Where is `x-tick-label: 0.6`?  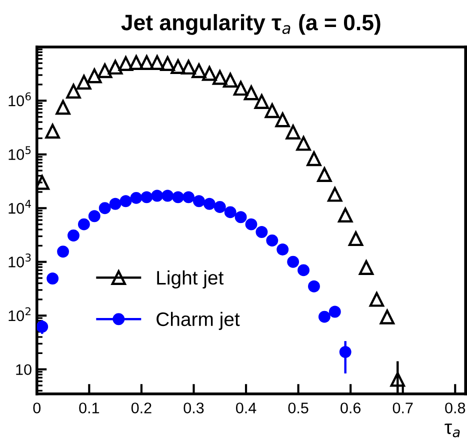
x-tick-label: 0.6 is located at coordinates (350, 408).